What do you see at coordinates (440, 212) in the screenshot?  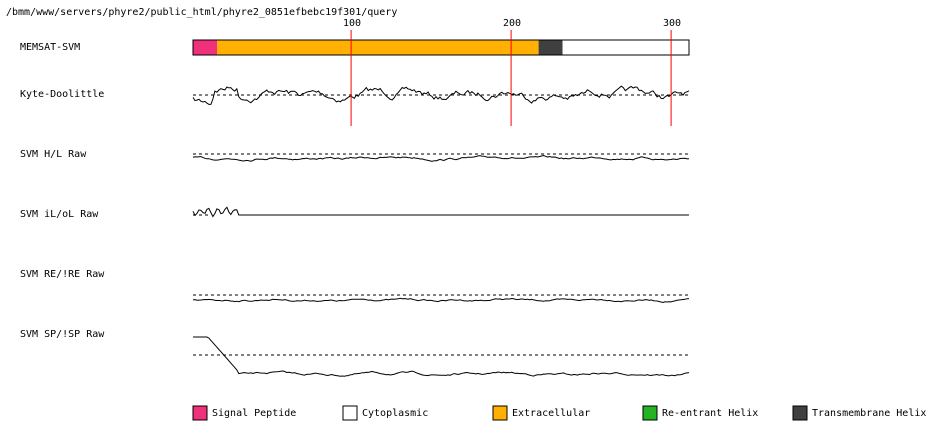 I see `svm-ilol-trace` at bounding box center [440, 212].